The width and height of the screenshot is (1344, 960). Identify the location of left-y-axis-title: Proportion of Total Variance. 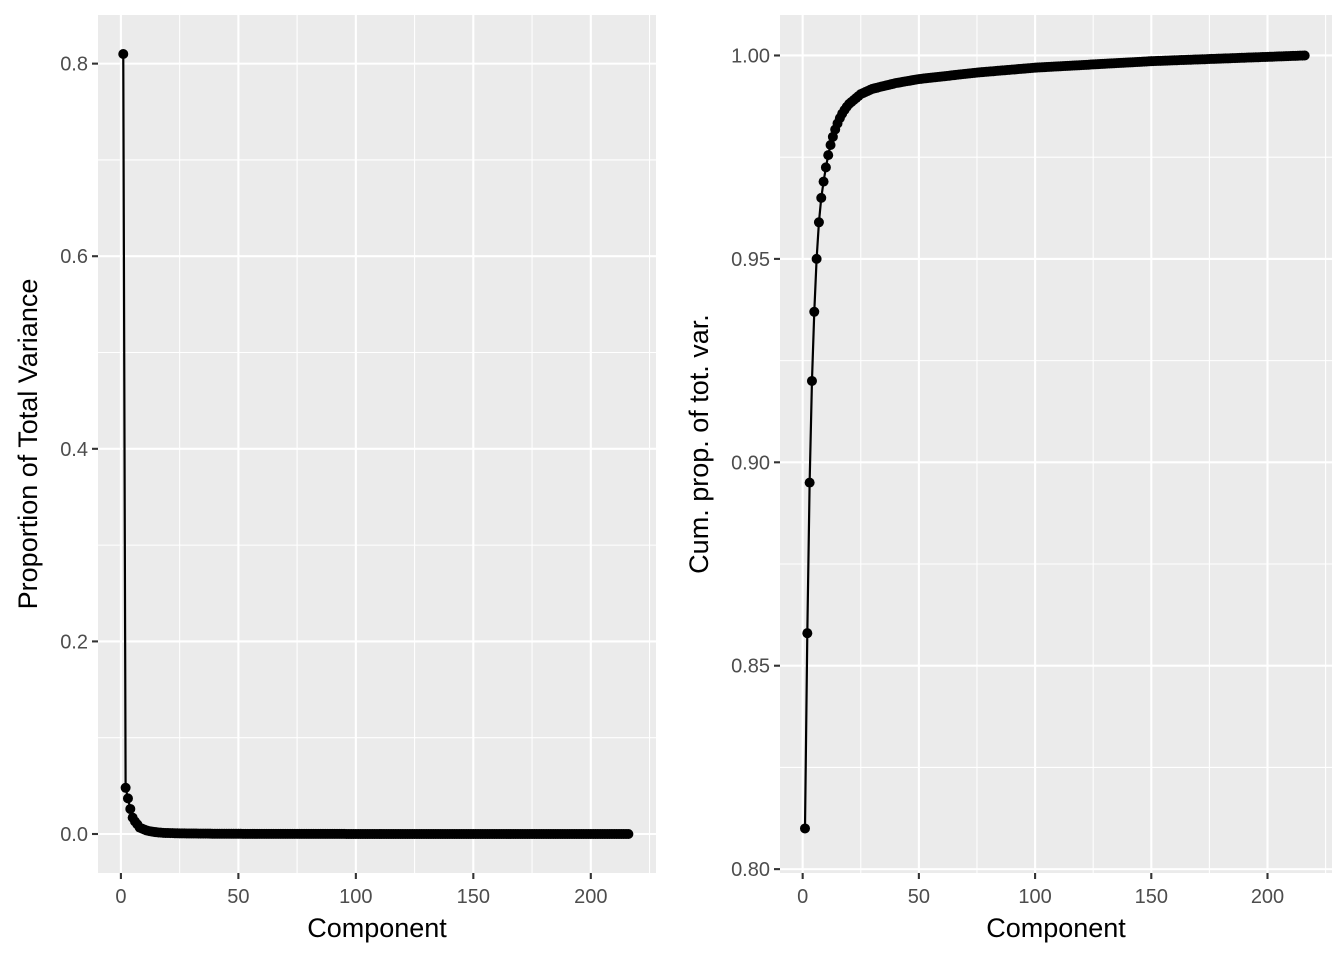
(28, 444).